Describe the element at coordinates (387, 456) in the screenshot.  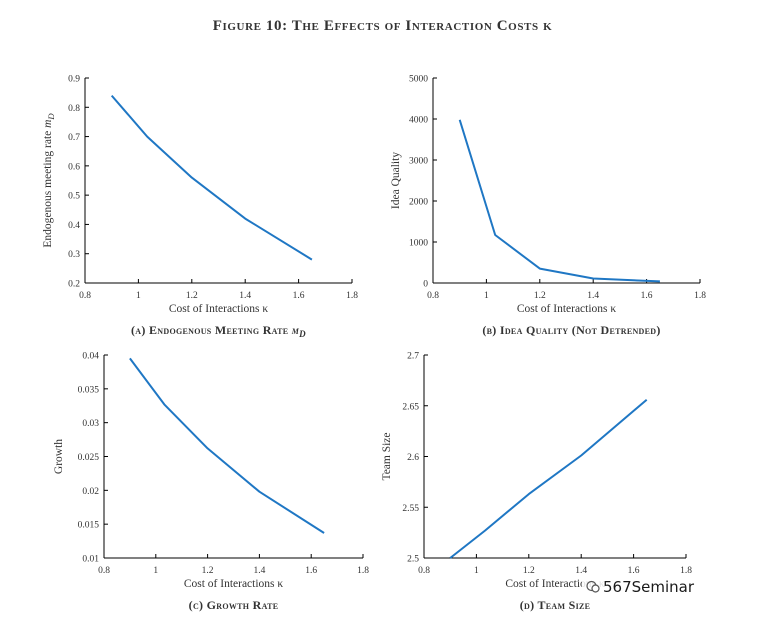
I see `y-axis-label: Team Size` at that location.